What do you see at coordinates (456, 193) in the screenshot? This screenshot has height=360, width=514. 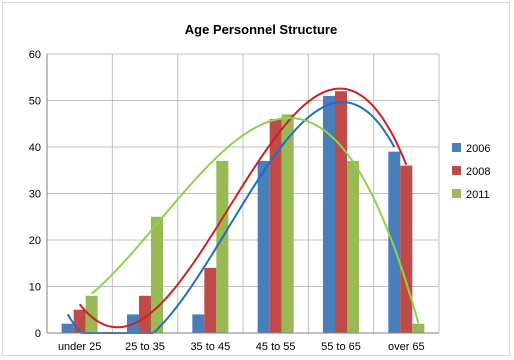 I see `legend-swatch-2011` at bounding box center [456, 193].